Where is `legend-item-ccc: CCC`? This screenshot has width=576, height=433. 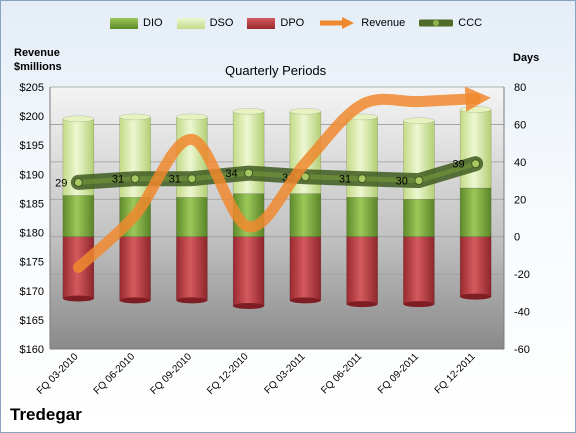
legend-item-ccc: CCC is located at coordinates (450, 23).